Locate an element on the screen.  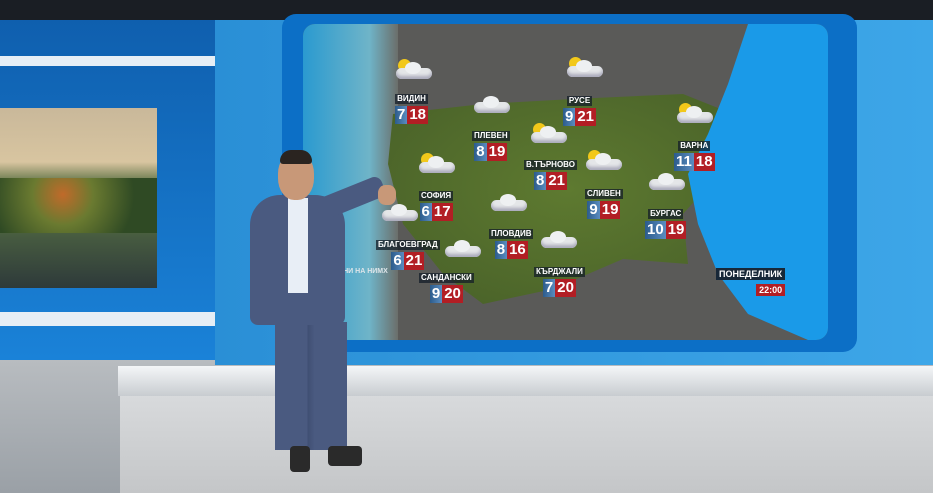
city-name: БЛАГОЕВГРАД is located at coordinates (408, 245).